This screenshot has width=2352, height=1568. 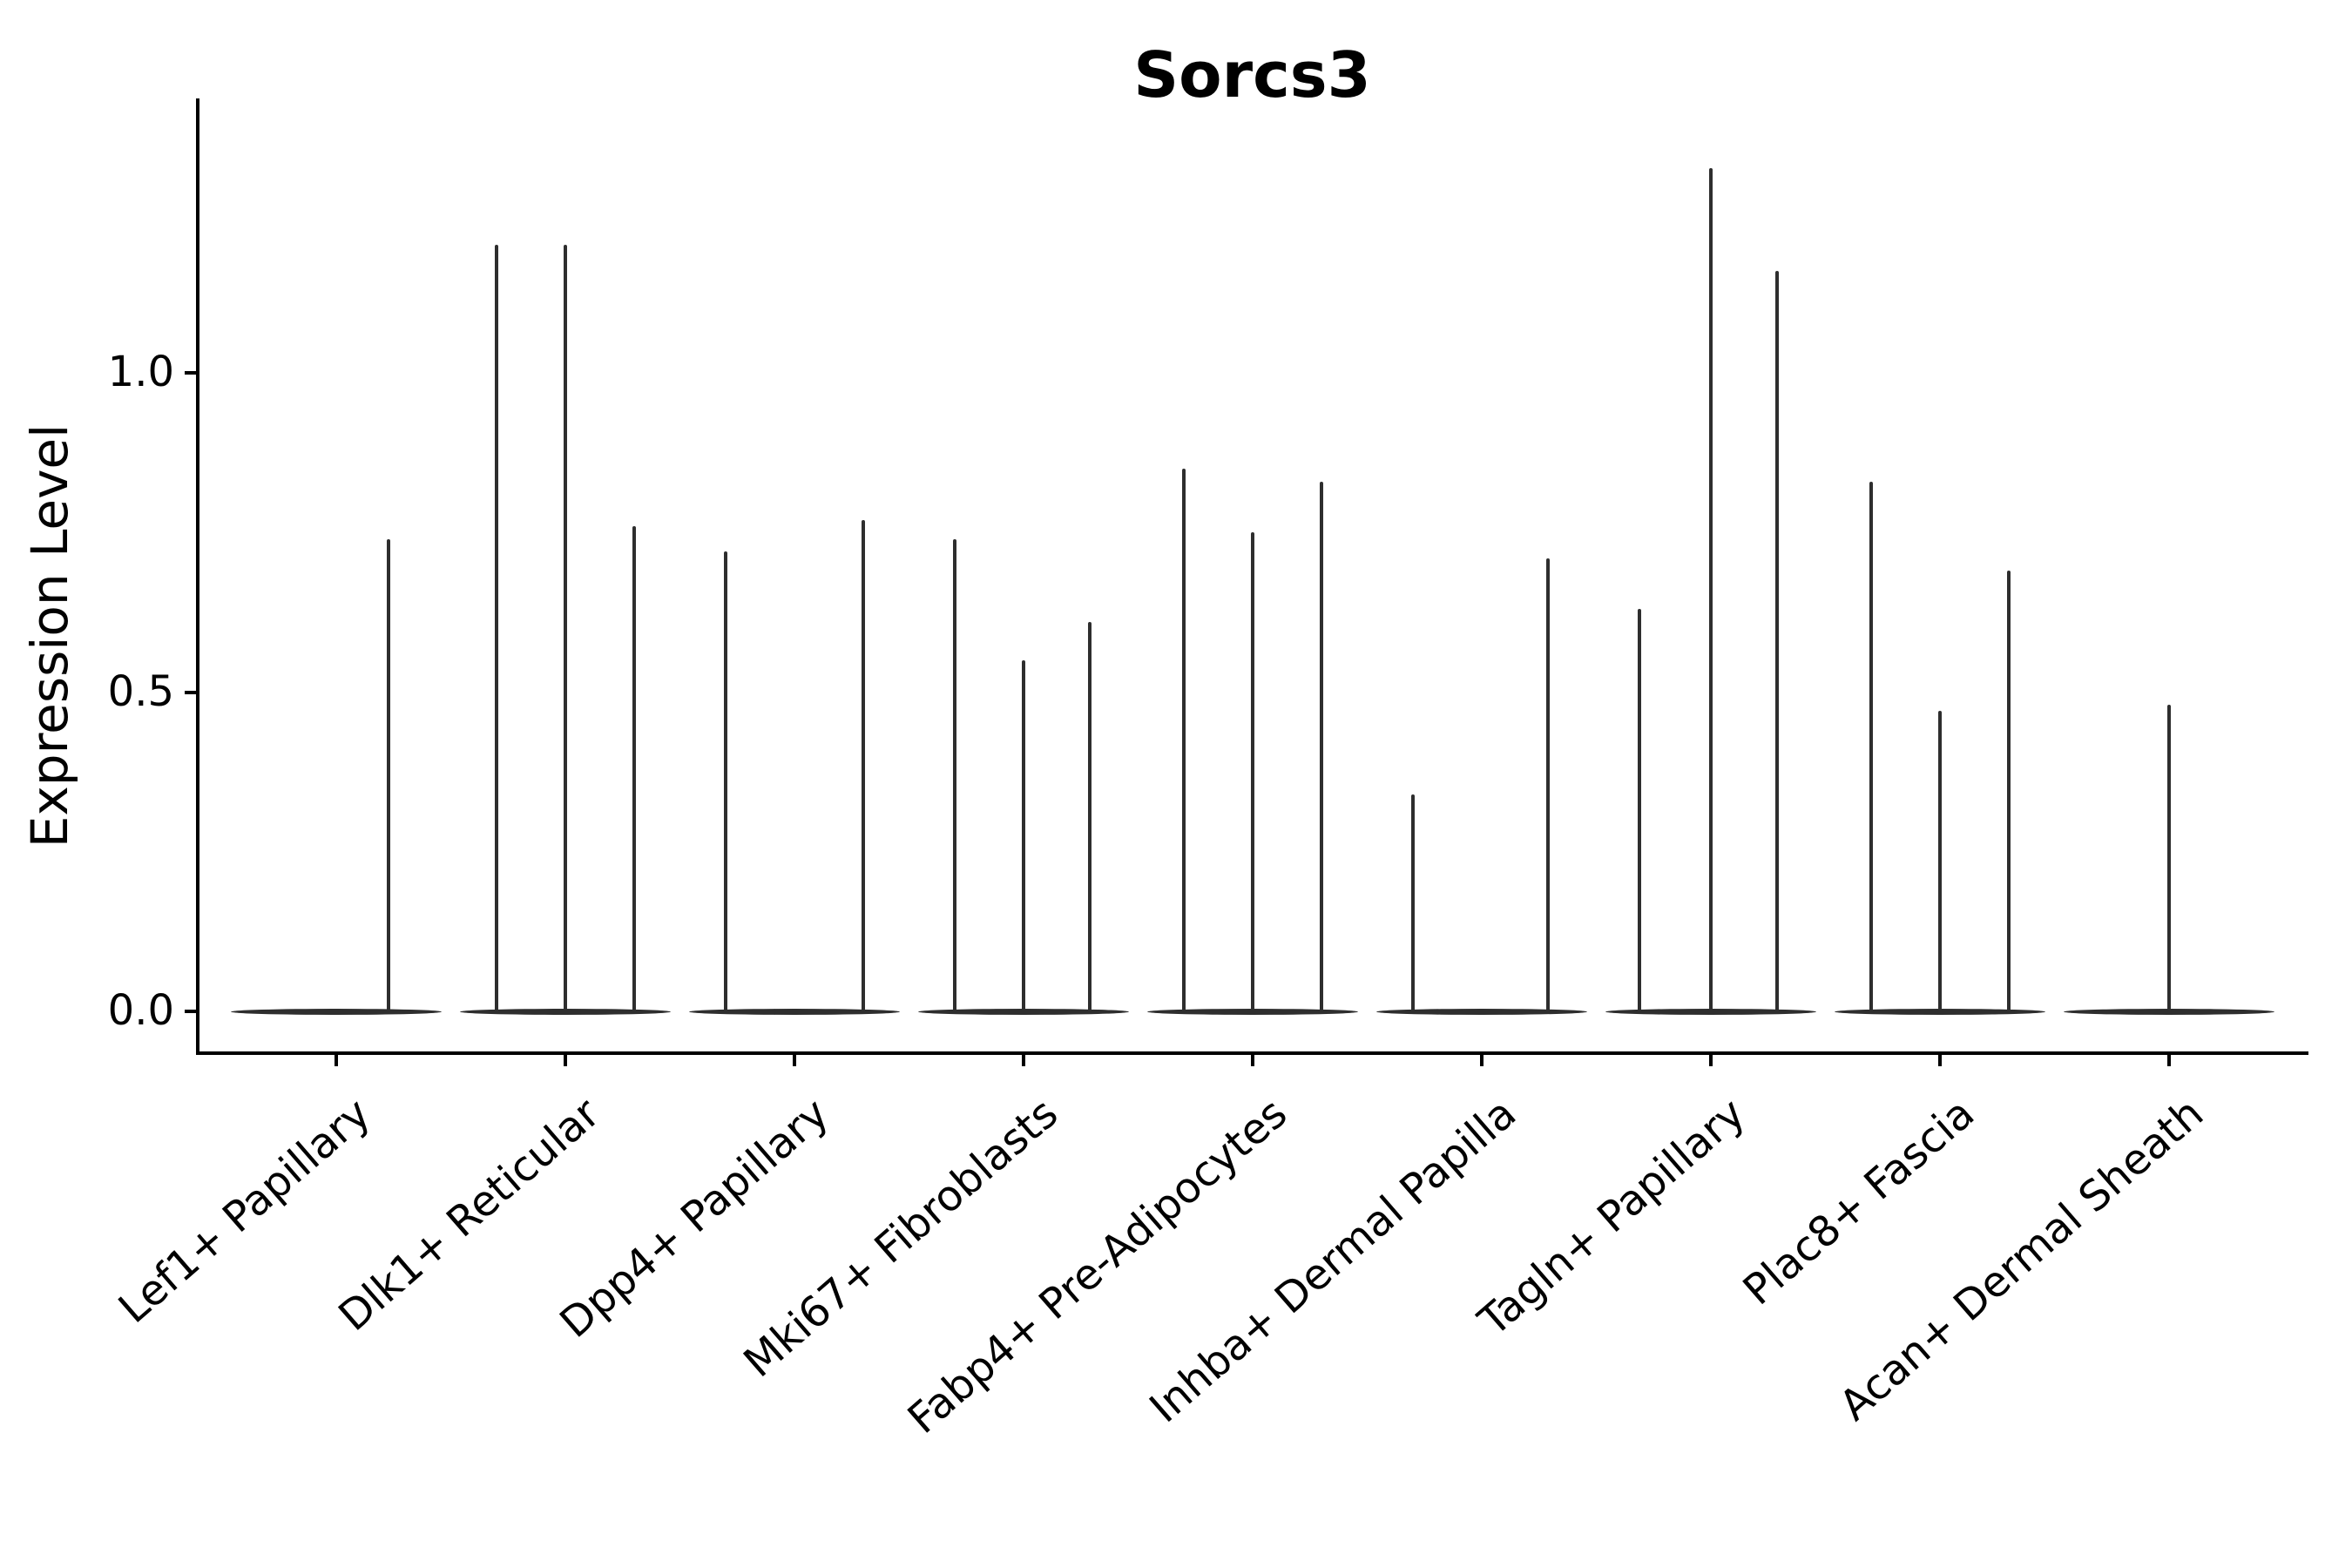 I want to click on y-tick-label: 0.0, so click(x=140, y=1011).